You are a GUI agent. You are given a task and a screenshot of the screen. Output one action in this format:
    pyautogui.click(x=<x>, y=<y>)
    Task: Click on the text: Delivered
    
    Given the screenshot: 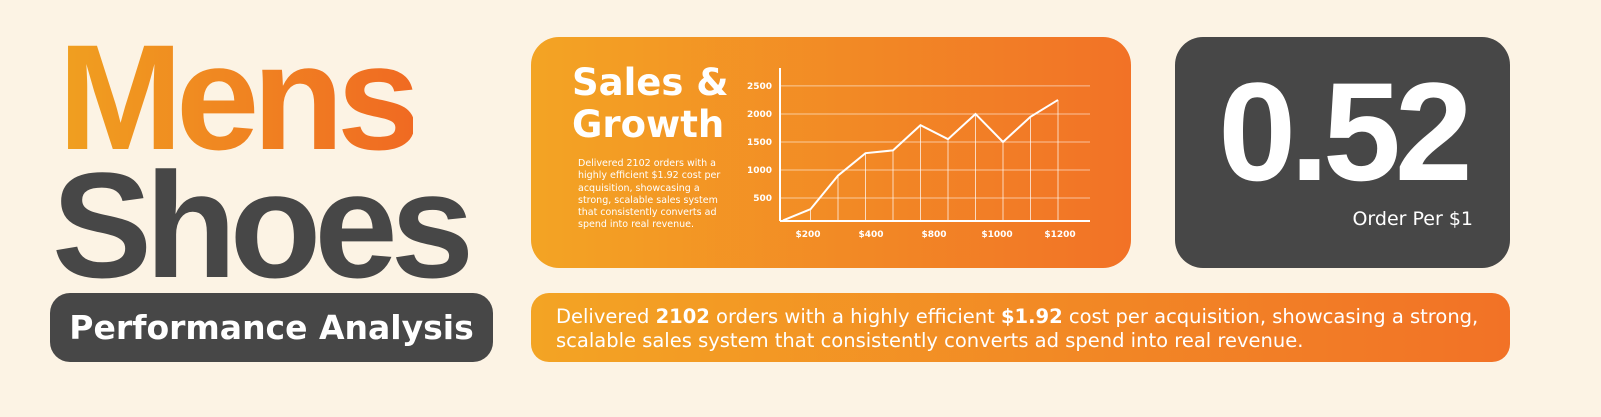 What is the action you would take?
    pyautogui.click(x=606, y=316)
    